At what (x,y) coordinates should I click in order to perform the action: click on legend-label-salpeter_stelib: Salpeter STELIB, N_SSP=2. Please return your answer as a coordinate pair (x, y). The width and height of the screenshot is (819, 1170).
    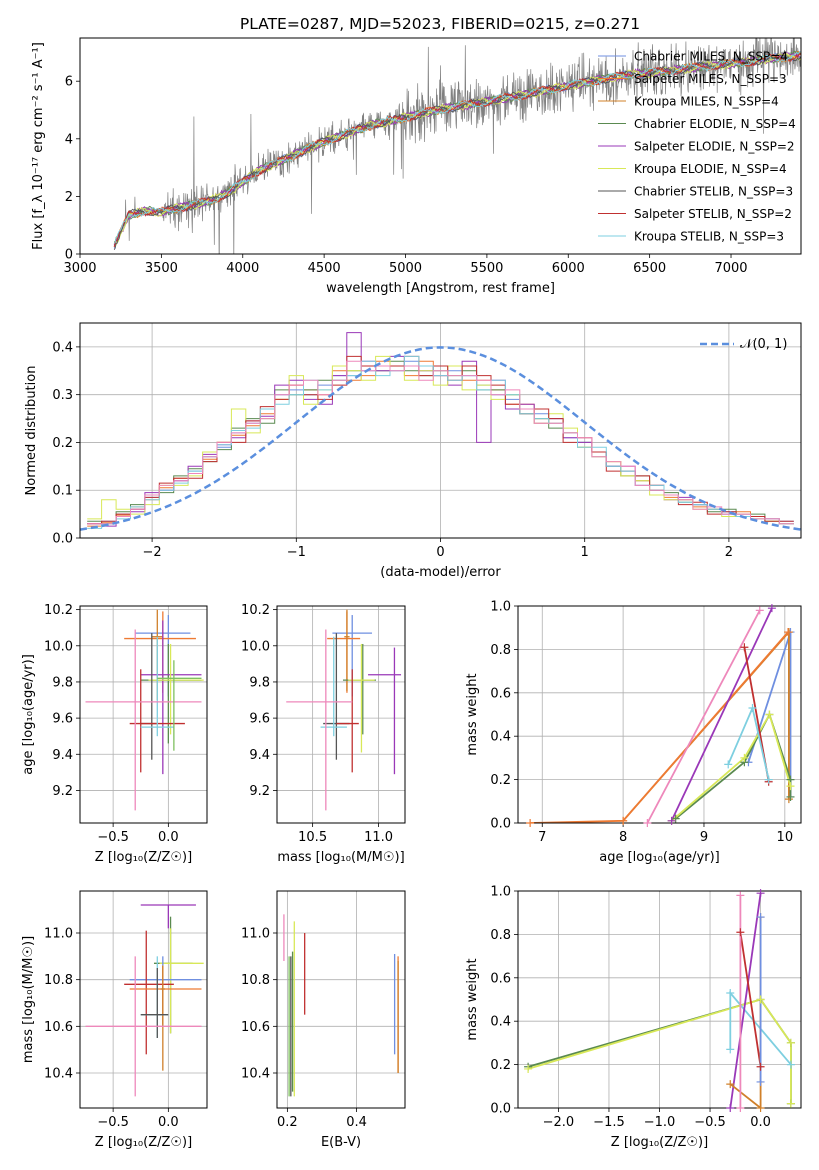
    Looking at the image, I should click on (713, 214).